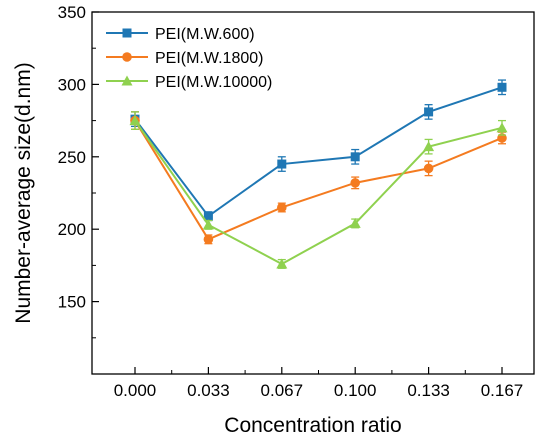 The width and height of the screenshot is (550, 441). What do you see at coordinates (135, 390) in the screenshot?
I see `x-tick-label: 0.000` at bounding box center [135, 390].